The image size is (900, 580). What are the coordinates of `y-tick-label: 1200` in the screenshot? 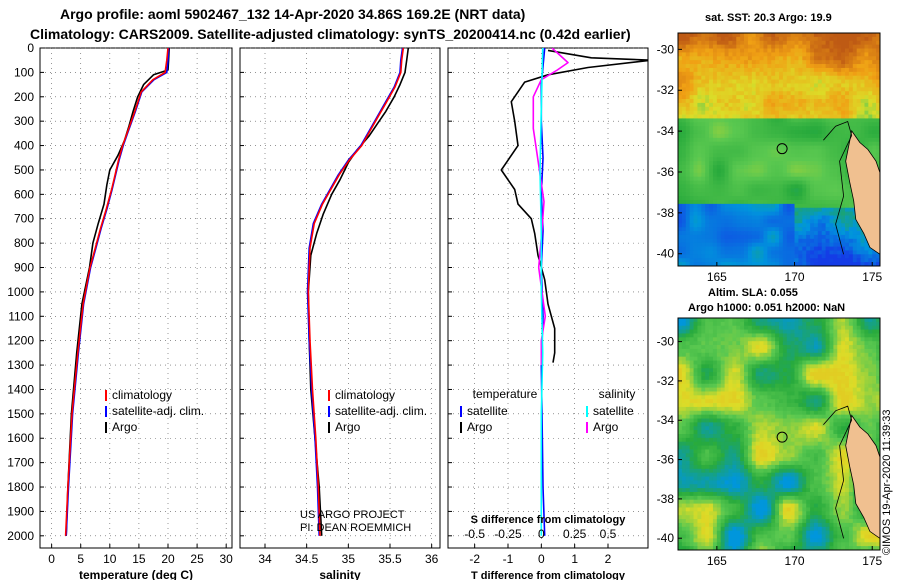 It's located at (20, 341).